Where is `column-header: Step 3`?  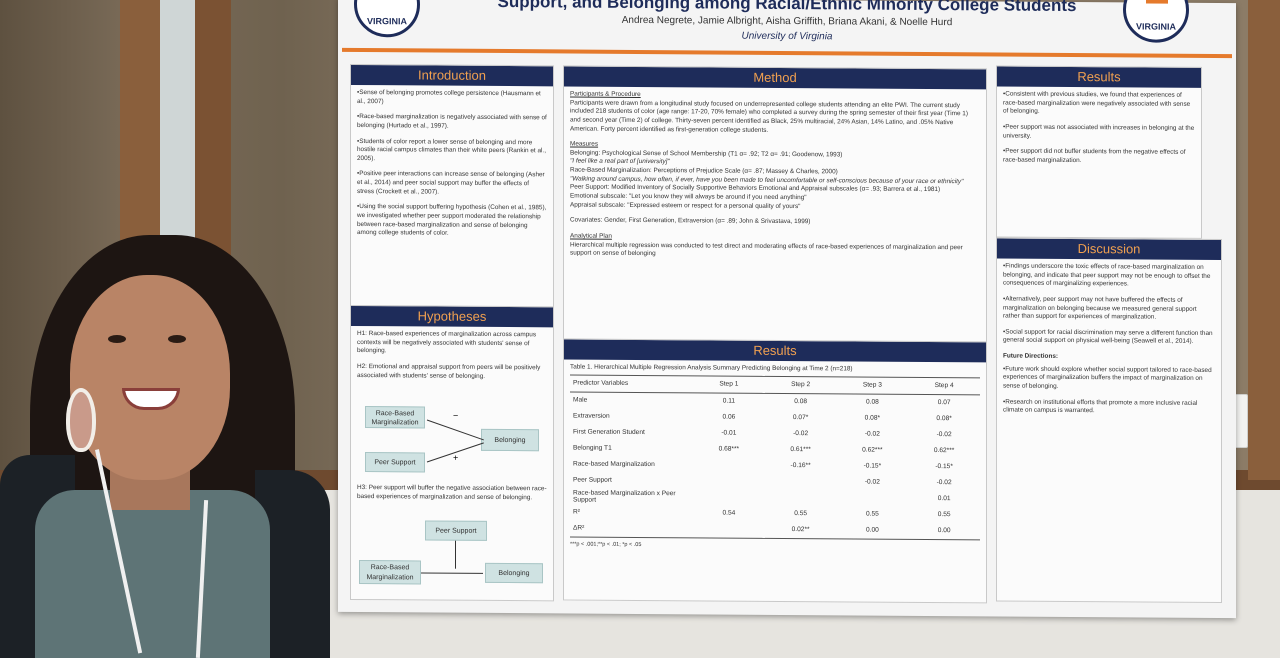
column-header: Step 3 is located at coordinates (872, 385).